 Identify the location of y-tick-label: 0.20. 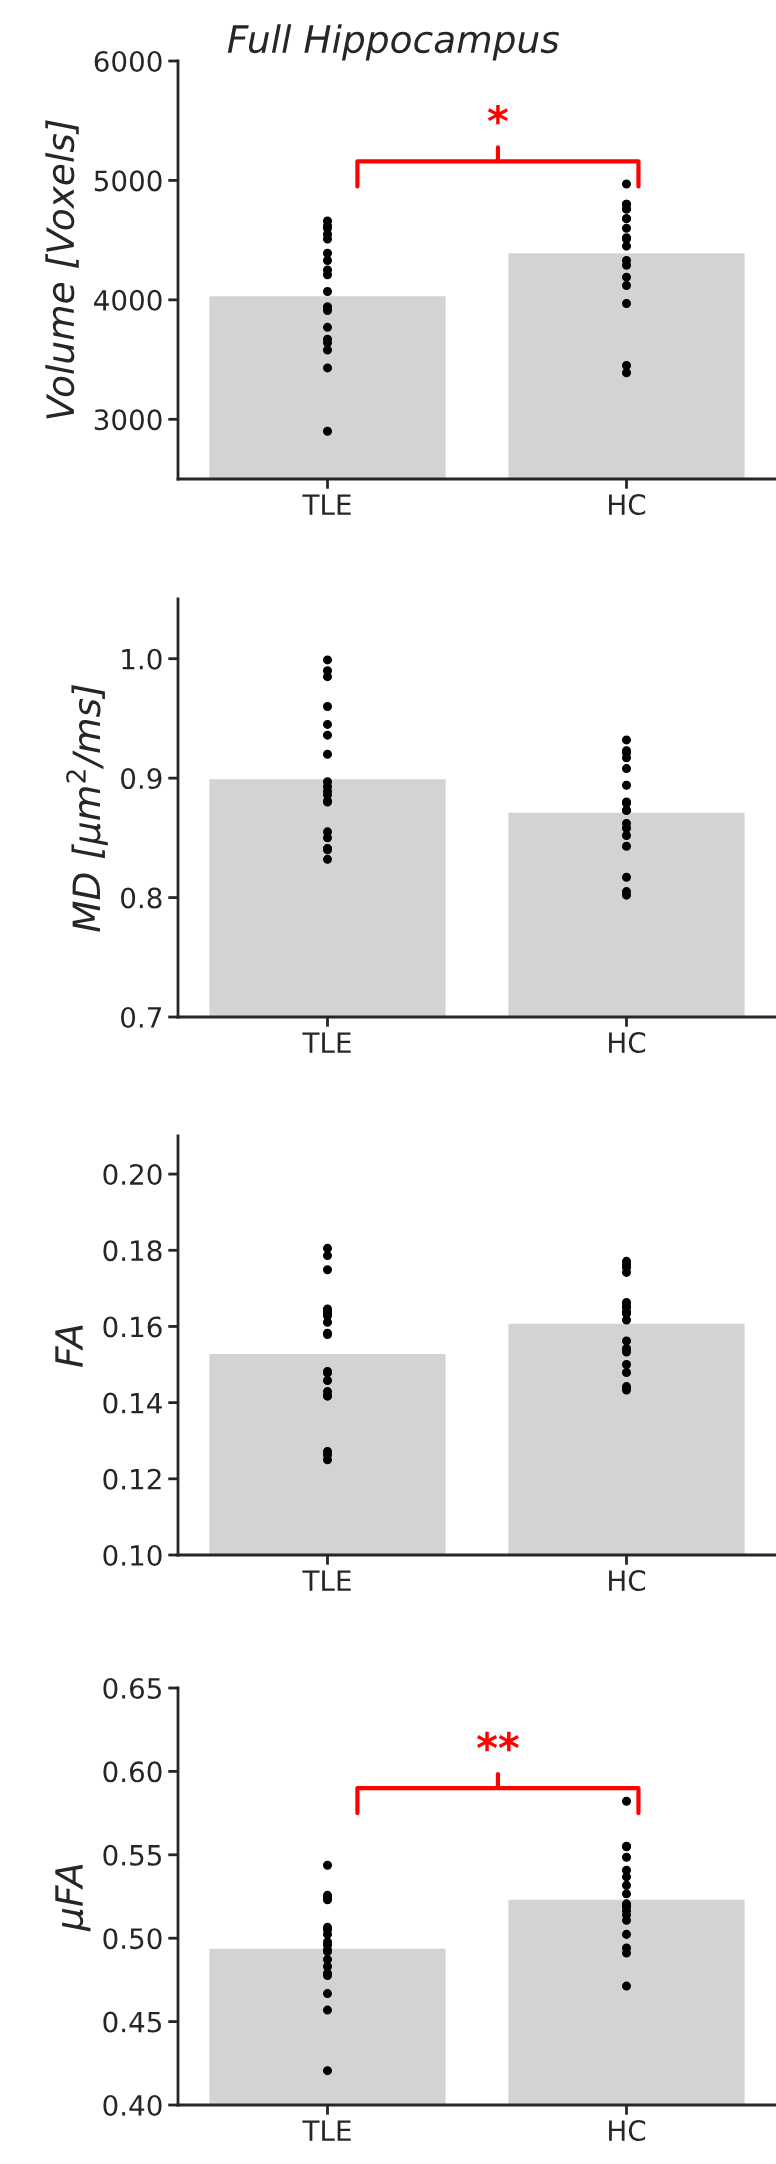
(132, 1175).